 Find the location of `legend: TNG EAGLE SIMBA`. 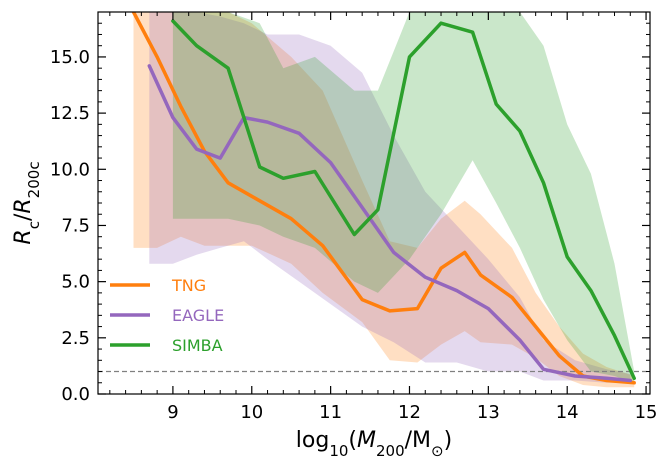

legend: TNG EAGLE SIMBA is located at coordinates (167, 315).